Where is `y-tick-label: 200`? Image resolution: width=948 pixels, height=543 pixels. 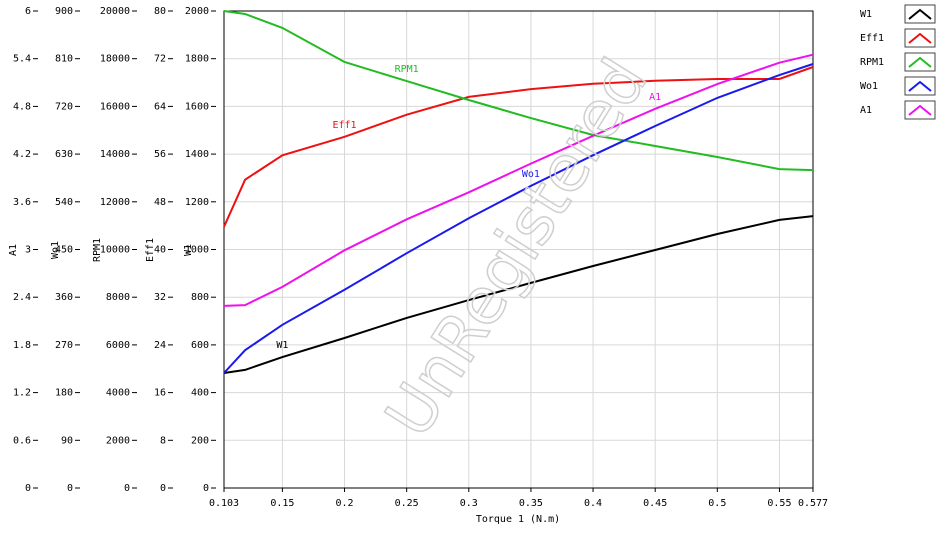
y-tick-label: 200 is located at coordinates (200, 440).